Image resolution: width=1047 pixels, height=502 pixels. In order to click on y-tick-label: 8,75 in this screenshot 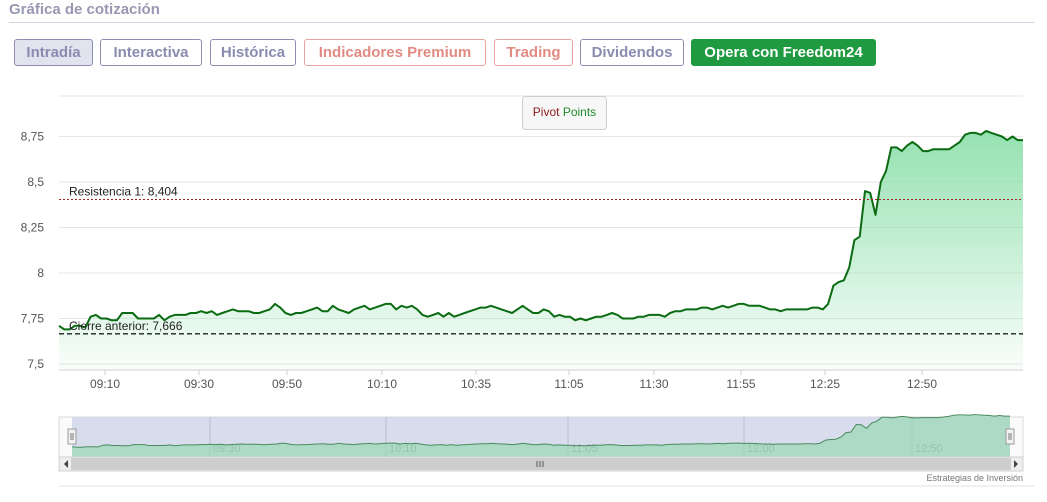, I will do `click(33, 137)`.